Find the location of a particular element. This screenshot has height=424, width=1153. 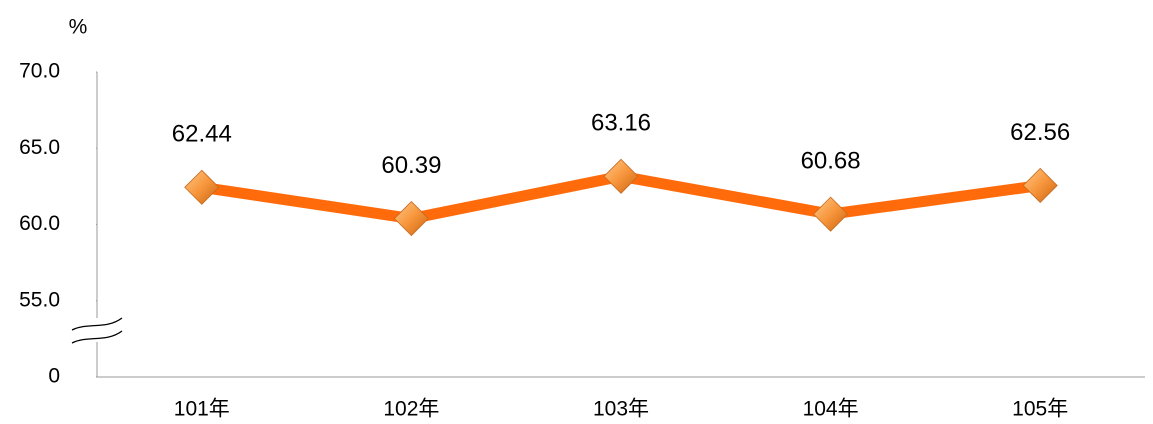

data-label: 62.44 is located at coordinates (202, 134).